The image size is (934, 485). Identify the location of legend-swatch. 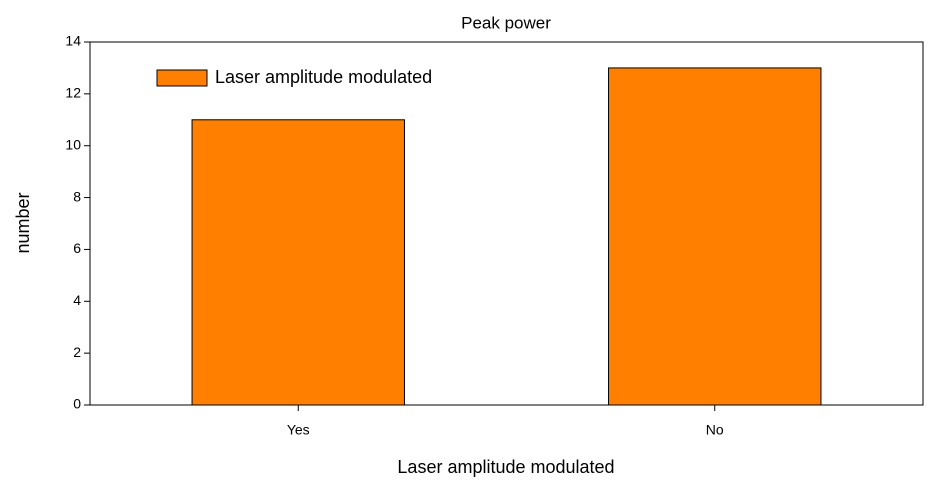
(182, 78).